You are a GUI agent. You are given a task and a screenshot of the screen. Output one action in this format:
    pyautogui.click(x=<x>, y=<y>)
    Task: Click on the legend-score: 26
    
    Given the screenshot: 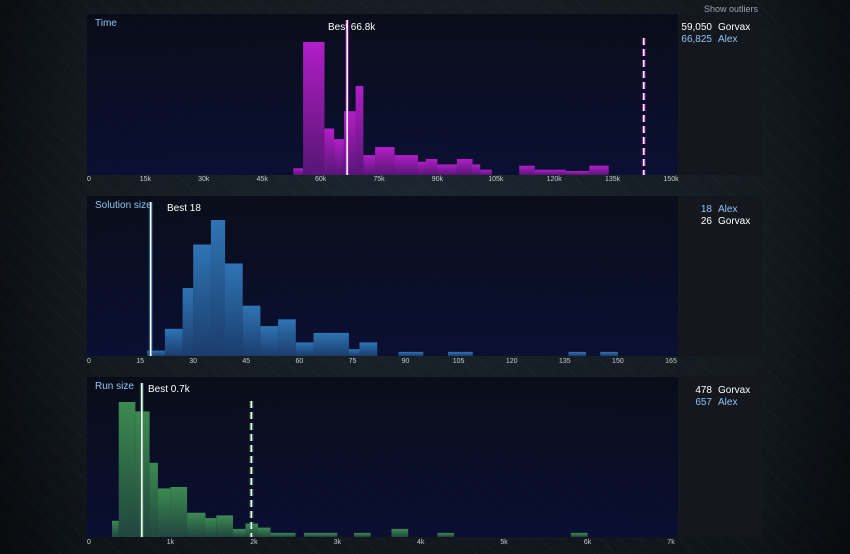 What is the action you would take?
    pyautogui.click(x=706, y=221)
    